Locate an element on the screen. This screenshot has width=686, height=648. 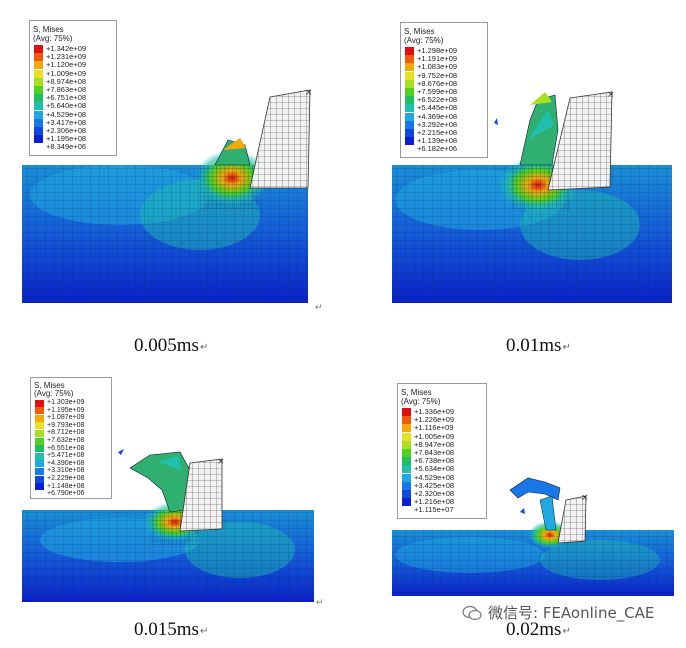
legend-entry: +1.139e+08 is located at coordinates (431, 141).